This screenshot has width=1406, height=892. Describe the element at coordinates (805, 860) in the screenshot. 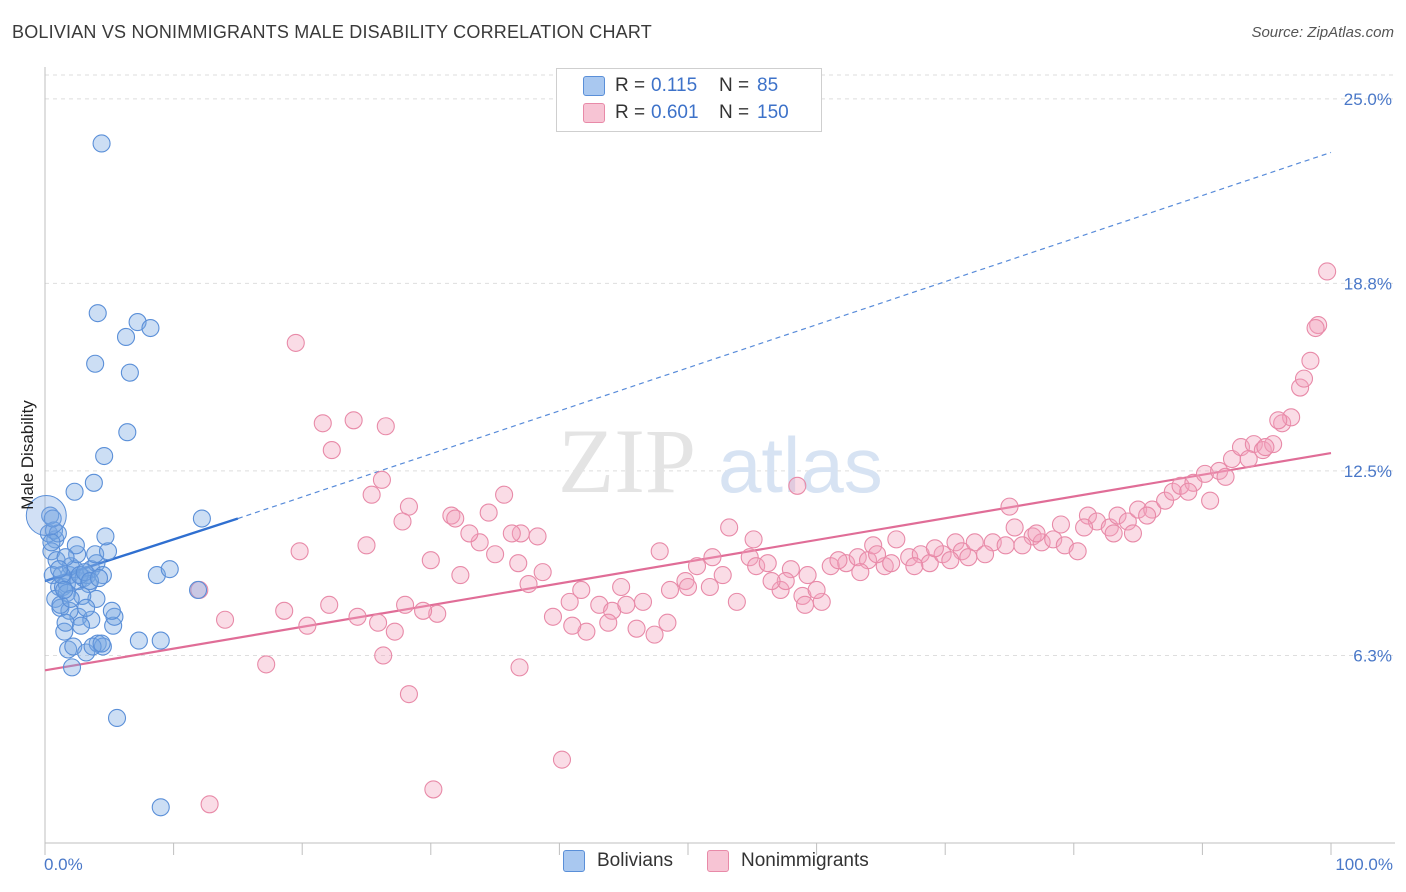

I see `legend-label-nonimmigrants: Nonimmigrants` at that location.